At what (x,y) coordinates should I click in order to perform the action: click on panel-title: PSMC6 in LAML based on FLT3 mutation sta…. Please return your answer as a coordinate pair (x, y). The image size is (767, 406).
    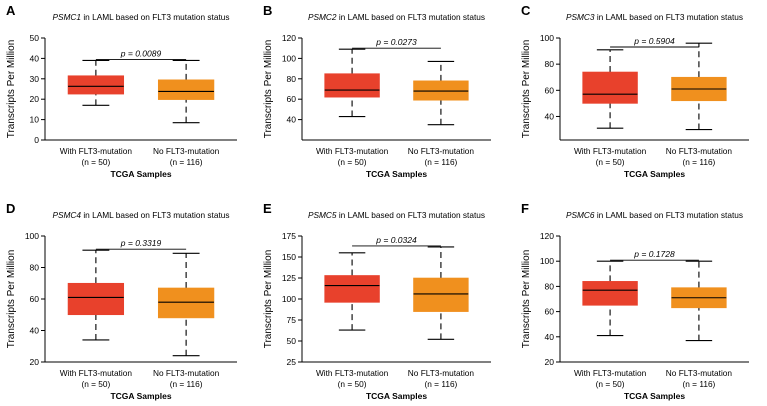
    Looking at the image, I should click on (654, 215).